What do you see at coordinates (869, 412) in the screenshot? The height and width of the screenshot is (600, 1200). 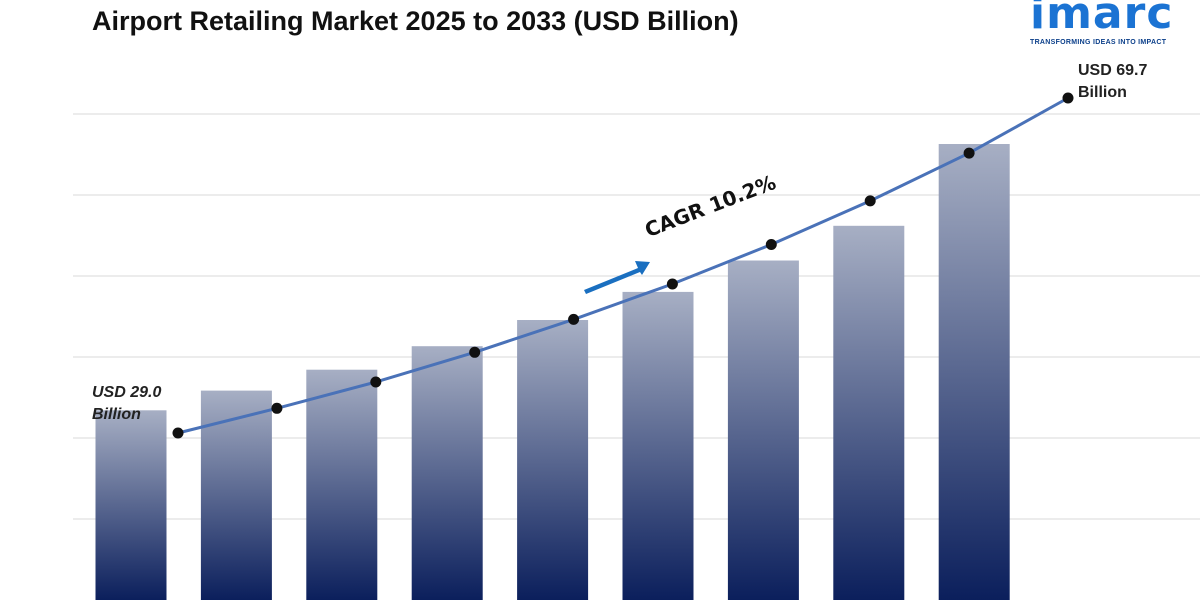 I see `bar-2032` at bounding box center [869, 412].